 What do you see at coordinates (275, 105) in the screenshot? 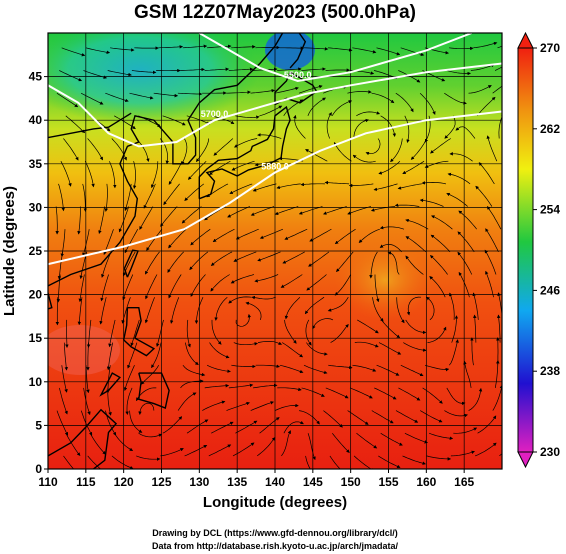
I see `contour-line` at bounding box center [275, 105].